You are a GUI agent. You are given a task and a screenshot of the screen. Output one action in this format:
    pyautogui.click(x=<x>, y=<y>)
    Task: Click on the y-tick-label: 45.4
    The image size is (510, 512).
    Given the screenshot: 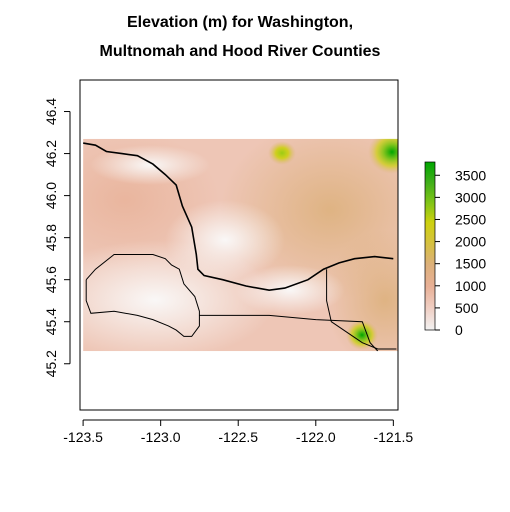 What is the action you would take?
    pyautogui.click(x=51, y=321)
    